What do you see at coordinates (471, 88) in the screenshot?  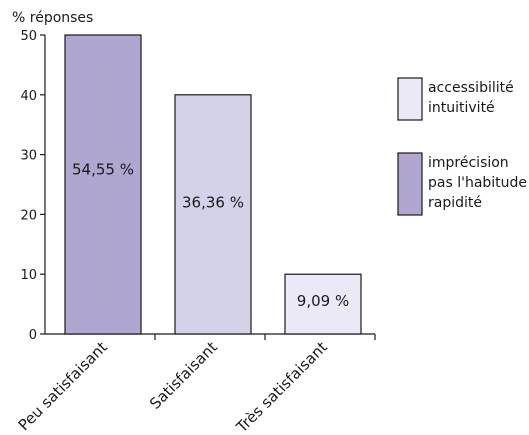 I see `legend-label: accessibilité` at bounding box center [471, 88].